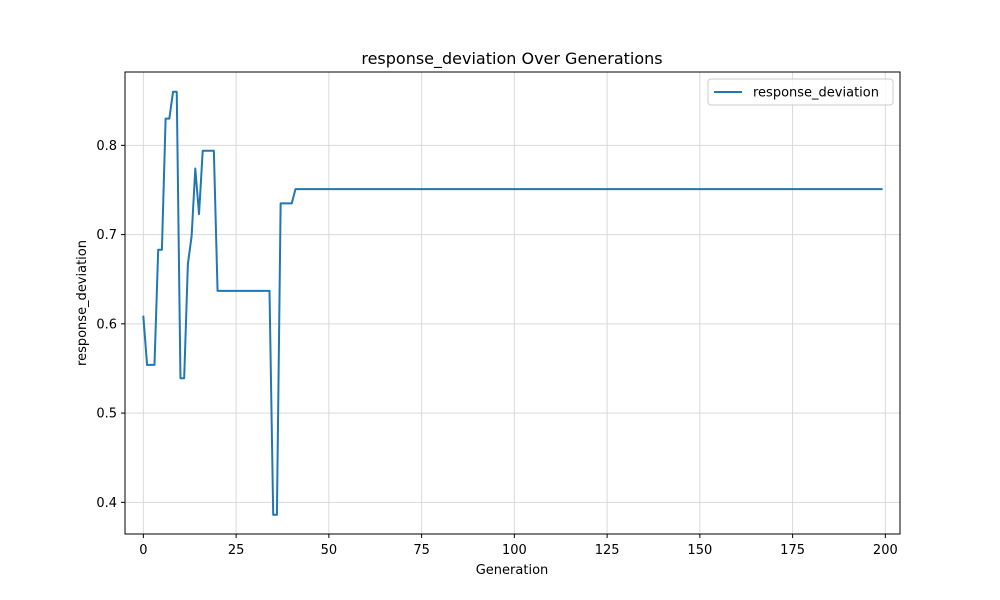 The height and width of the screenshot is (600, 1000). What do you see at coordinates (792, 550) in the screenshot?
I see `x-tick-label: 175` at bounding box center [792, 550].